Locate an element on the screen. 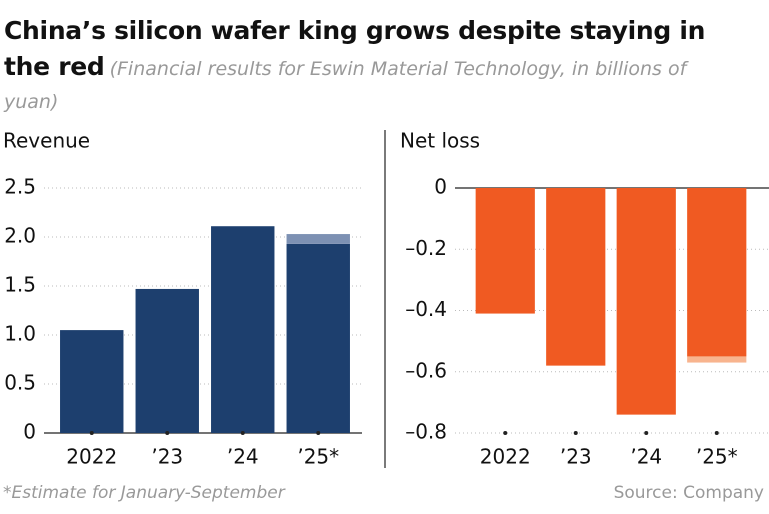 Image resolution: width=769 pixels, height=514 pixels. source: Source: Company is located at coordinates (689, 493).